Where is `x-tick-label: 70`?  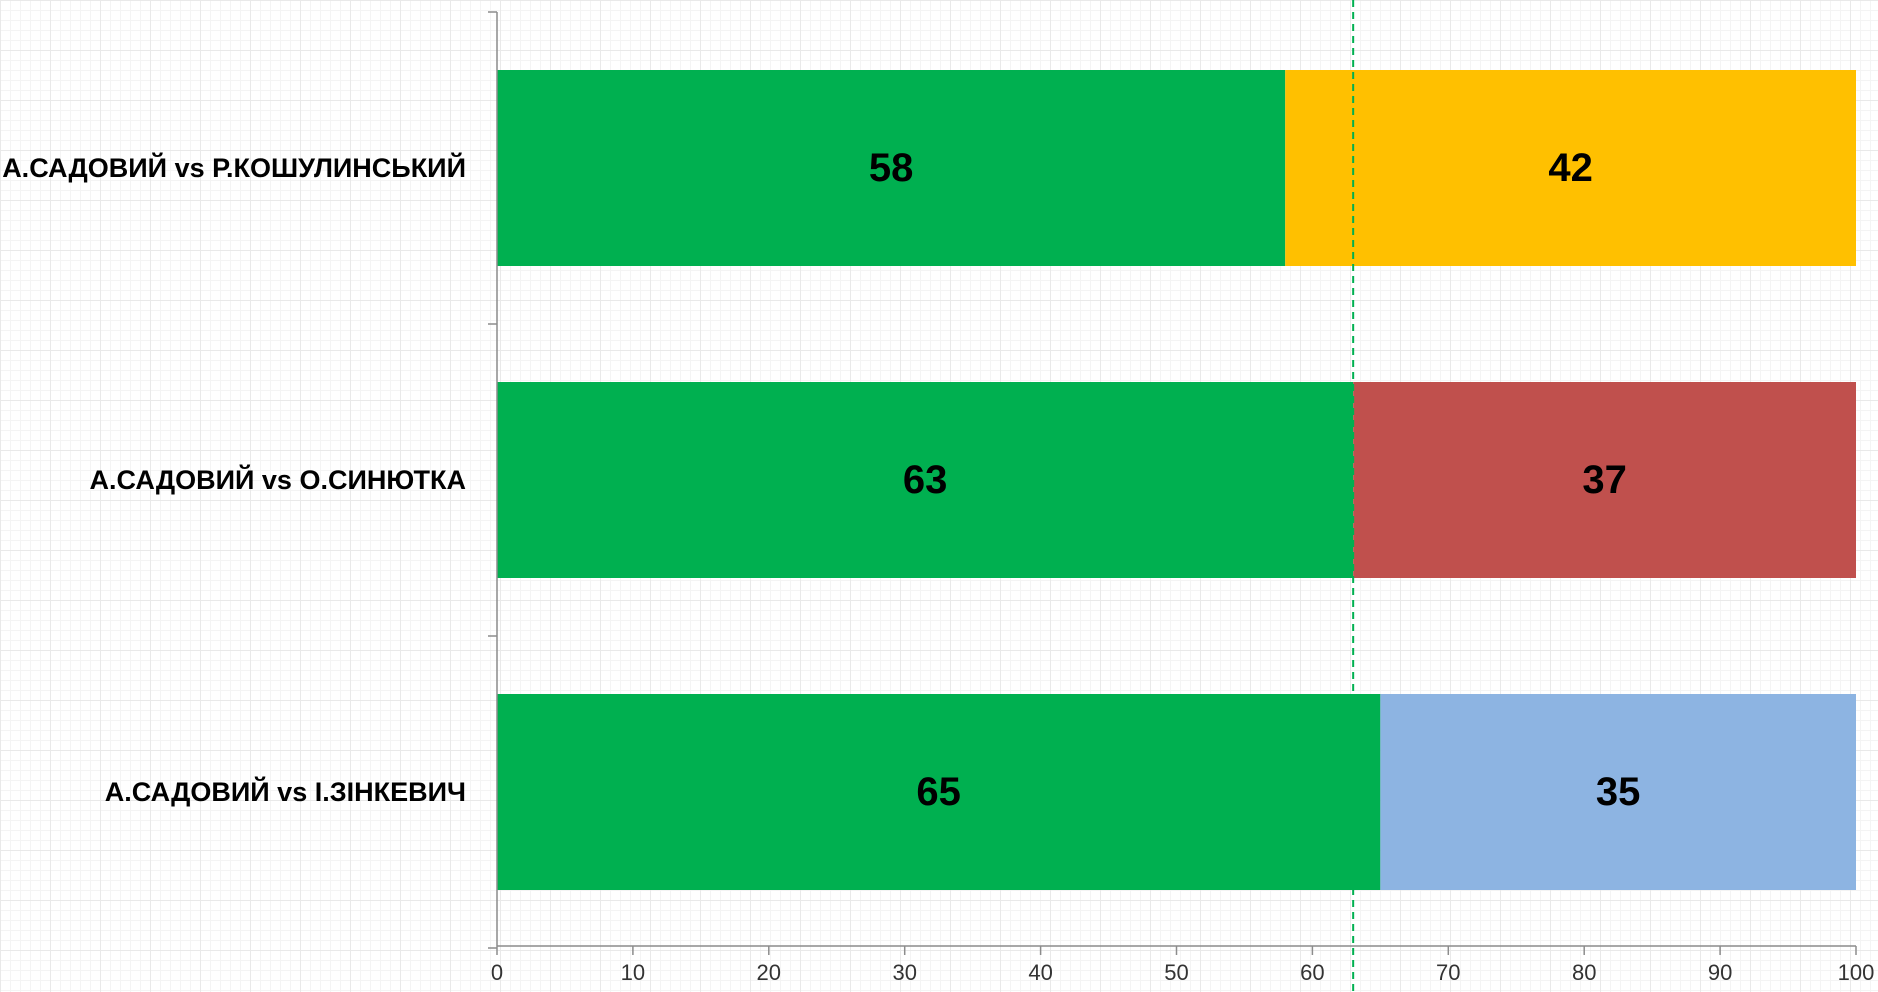 x-tick-label: 70 is located at coordinates (1448, 972).